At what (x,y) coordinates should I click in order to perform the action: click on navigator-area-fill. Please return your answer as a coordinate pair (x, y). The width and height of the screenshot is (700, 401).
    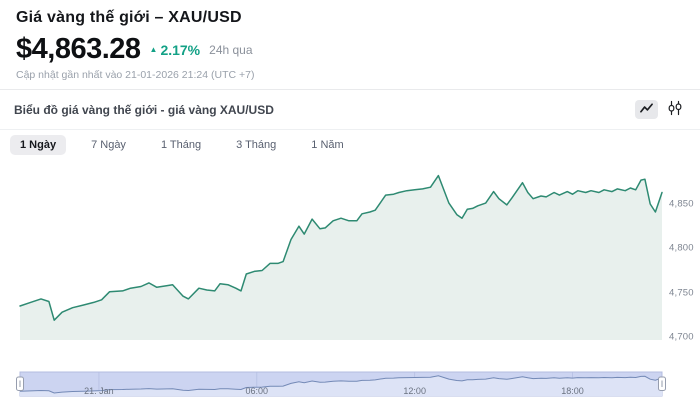
    Looking at the image, I should click on (341, 385).